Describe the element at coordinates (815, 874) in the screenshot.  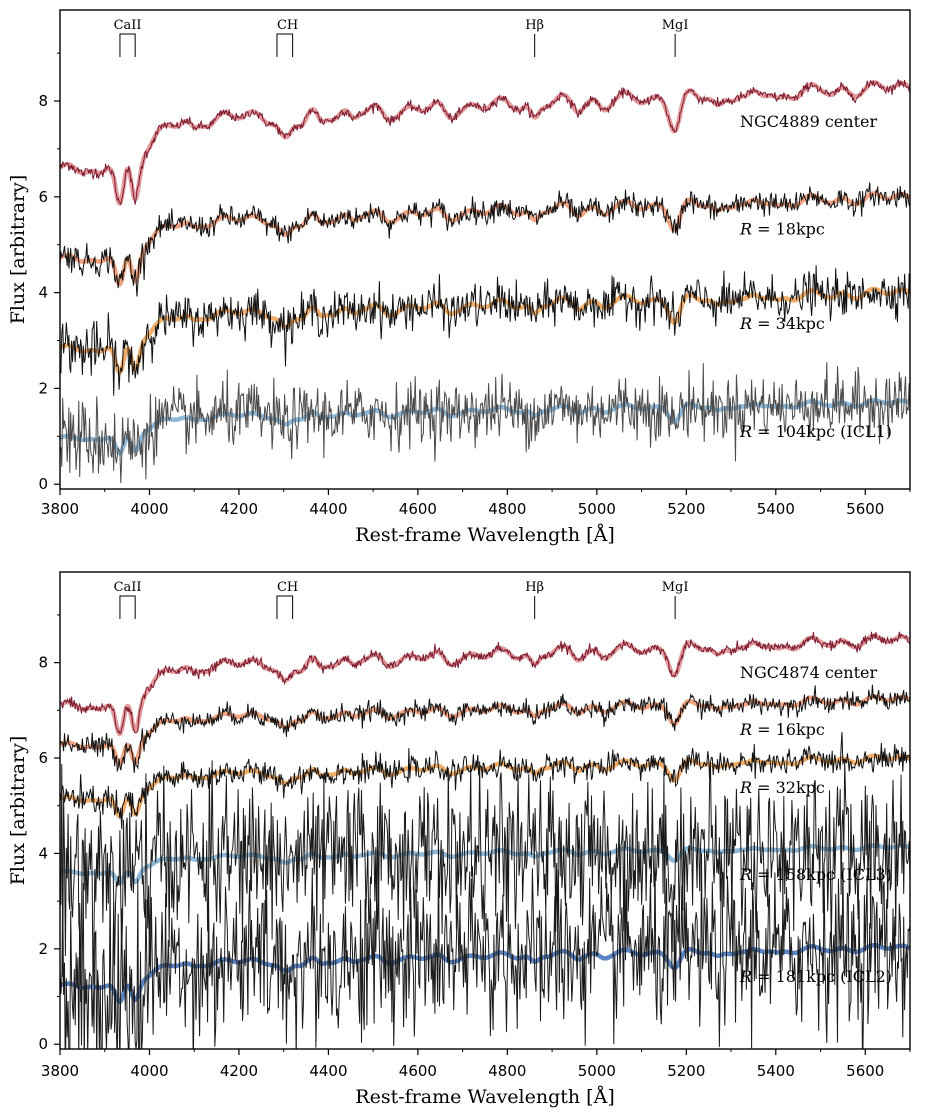
I see `series-label-3: R = 158kpc (ICL3)` at that location.